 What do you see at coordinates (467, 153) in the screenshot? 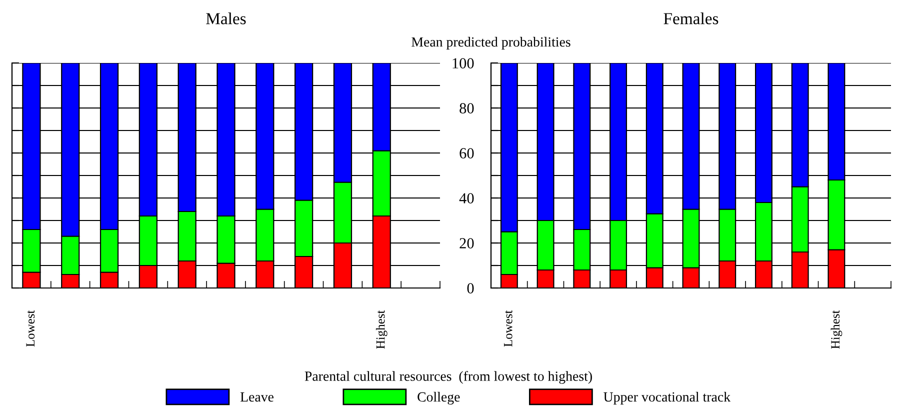
I see `y-tick-label: 60` at bounding box center [467, 153].